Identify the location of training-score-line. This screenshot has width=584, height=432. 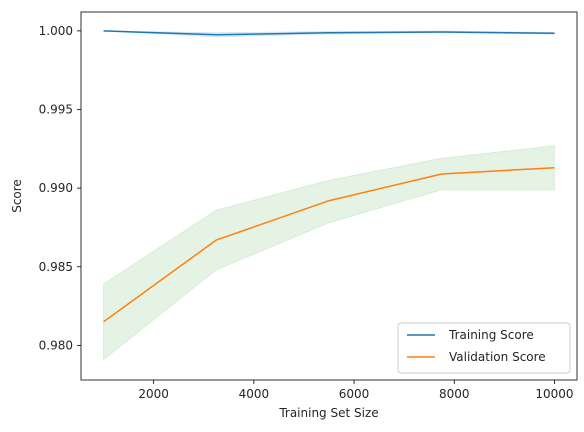
(329, 33).